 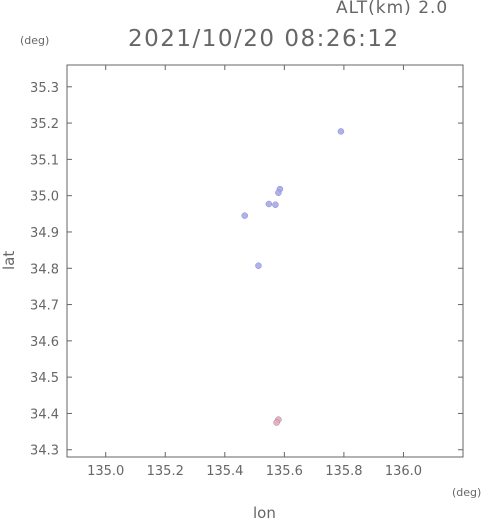 What do you see at coordinates (44, 124) in the screenshot?
I see `y-tick-label: 35.2` at bounding box center [44, 124].